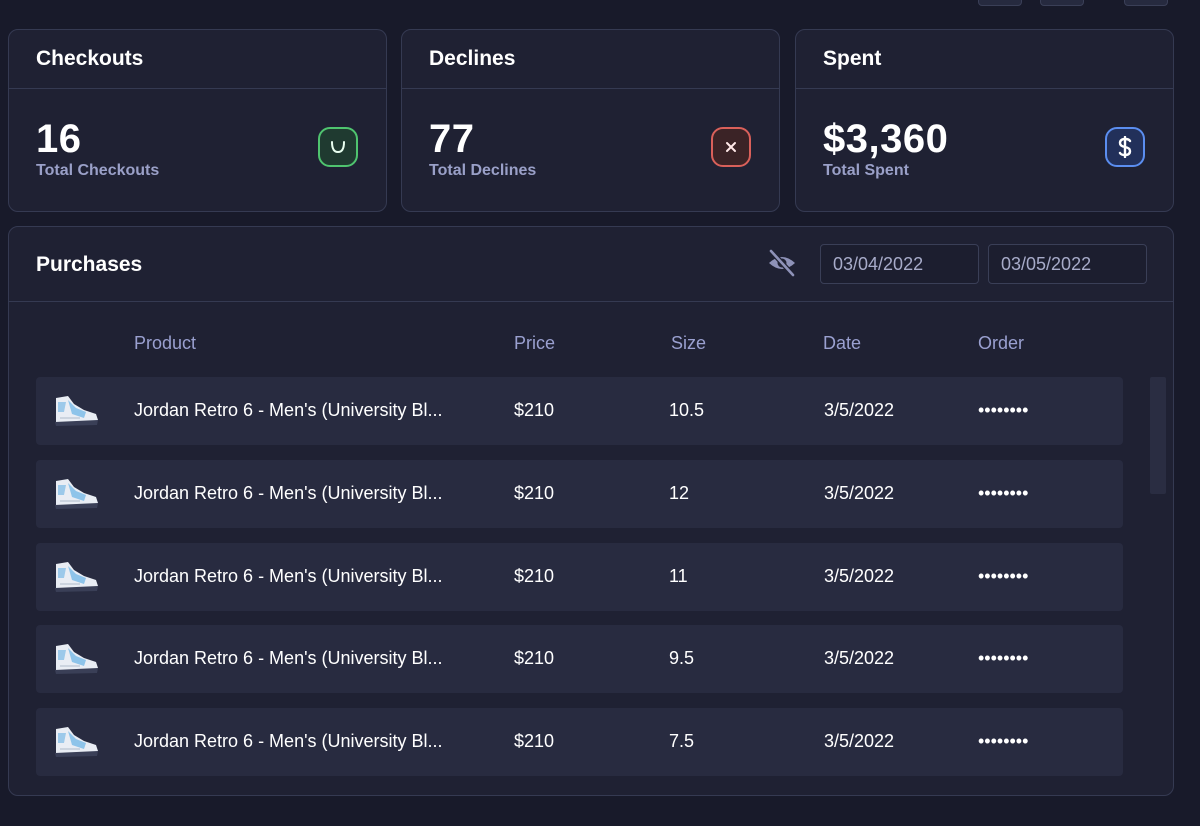 This screenshot has height=826, width=1200. Describe the element at coordinates (842, 343) in the screenshot. I see `column-header-date: Date` at that location.